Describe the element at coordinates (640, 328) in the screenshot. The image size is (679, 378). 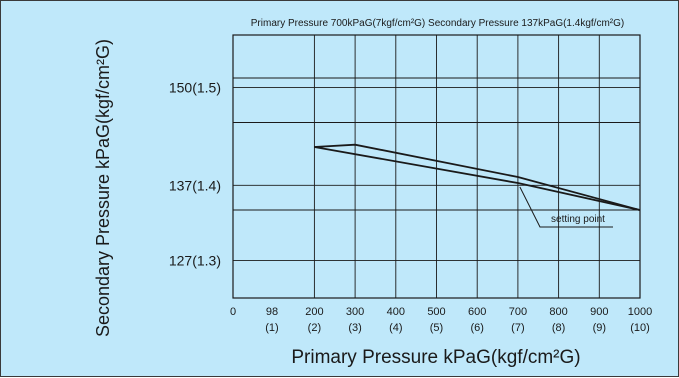
I see `x-tick-sublabel: (10)` at that location.